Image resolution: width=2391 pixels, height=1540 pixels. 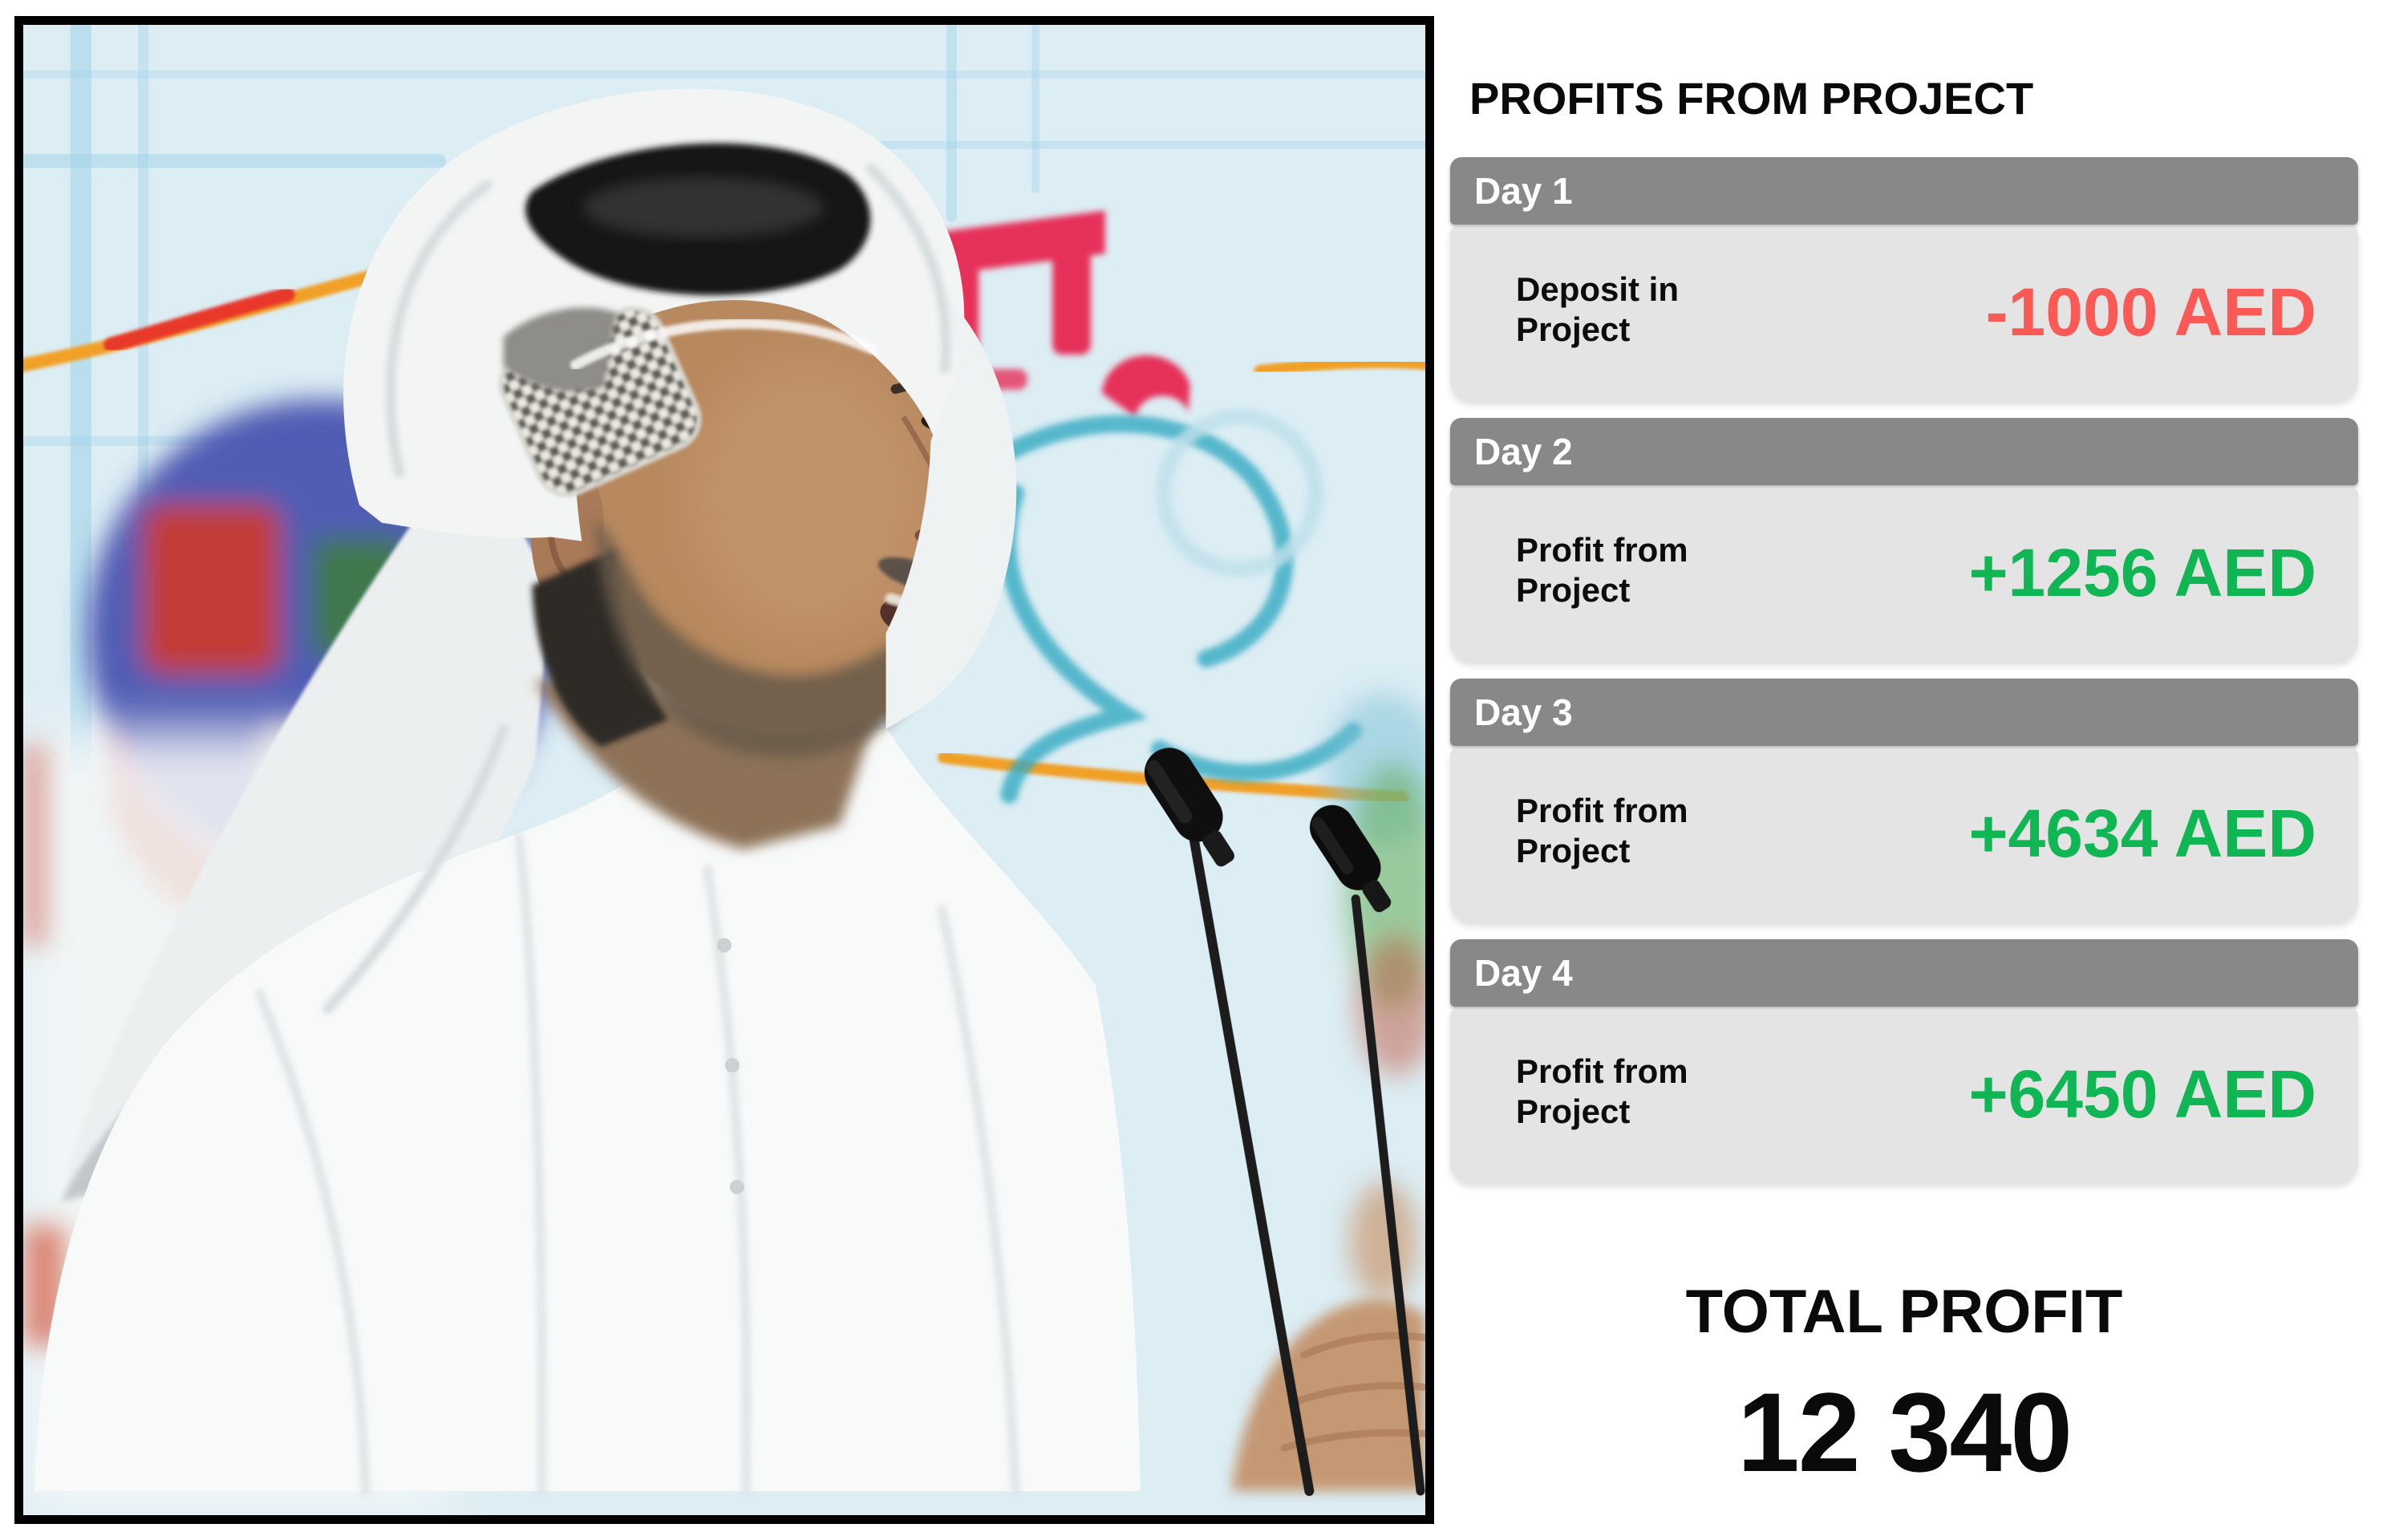 I want to click on day-4-amount: +6450 AED, so click(x=2142, y=1094).